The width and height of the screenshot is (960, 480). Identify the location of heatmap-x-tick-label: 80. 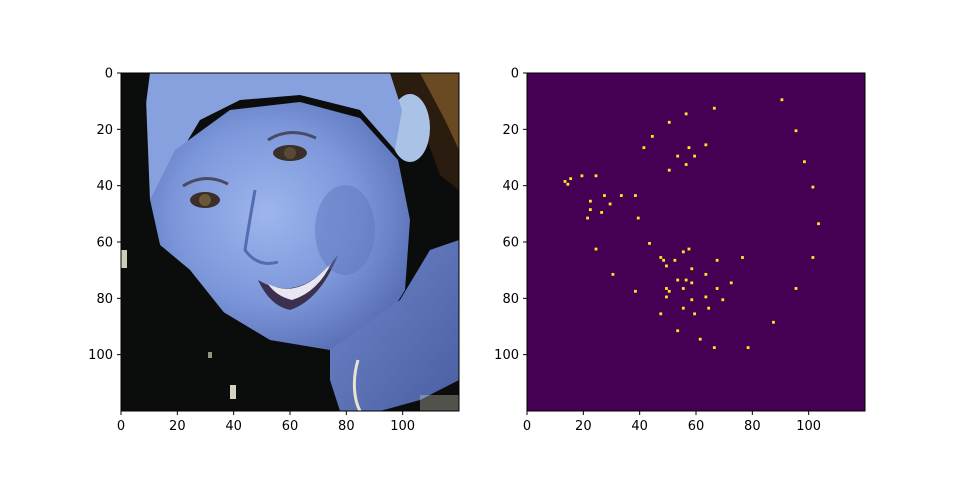
(752, 426).